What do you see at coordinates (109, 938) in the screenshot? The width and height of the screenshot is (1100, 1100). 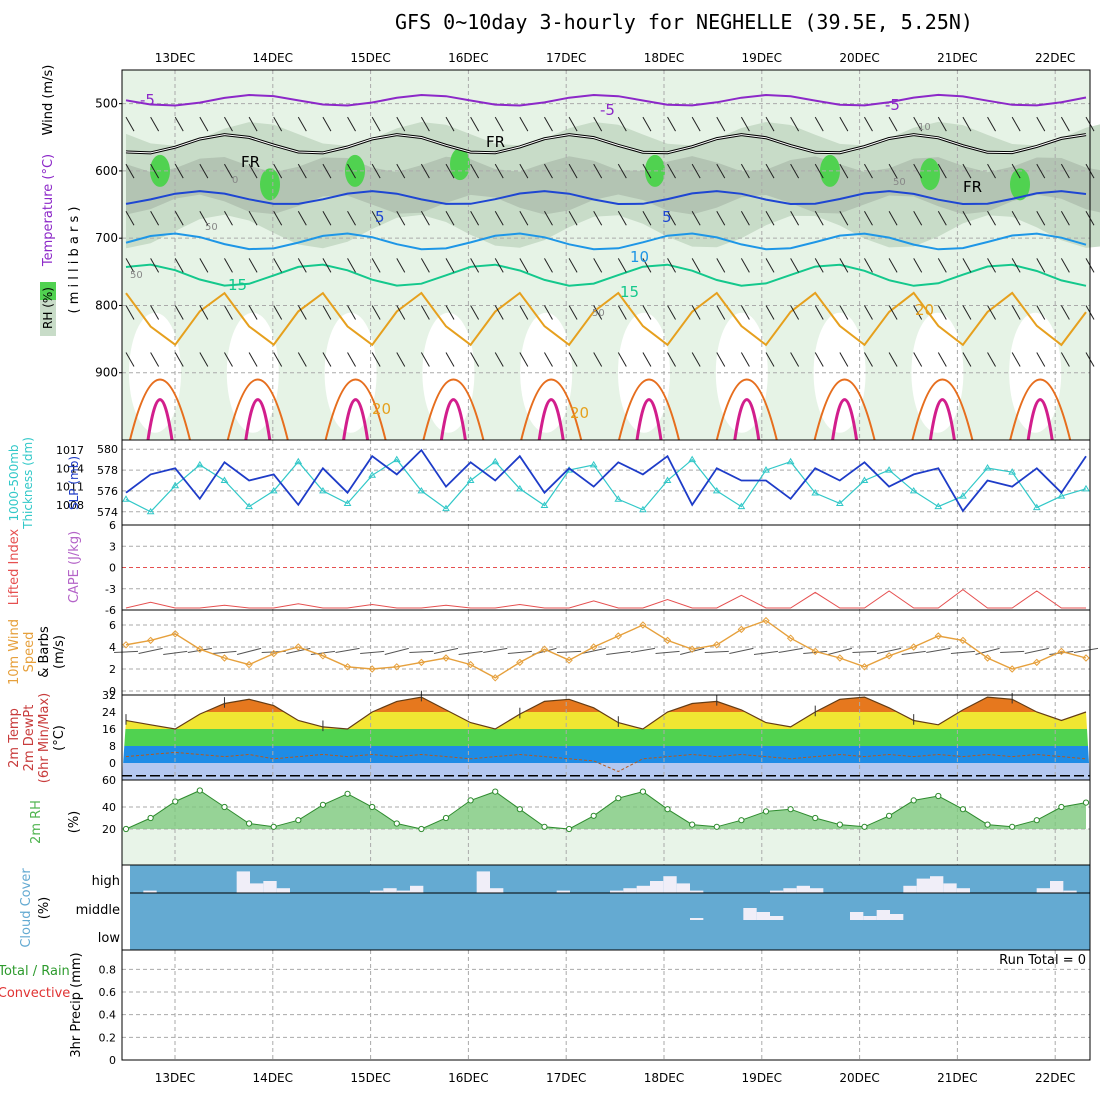 I see `cloud-level-label: low` at bounding box center [109, 938].